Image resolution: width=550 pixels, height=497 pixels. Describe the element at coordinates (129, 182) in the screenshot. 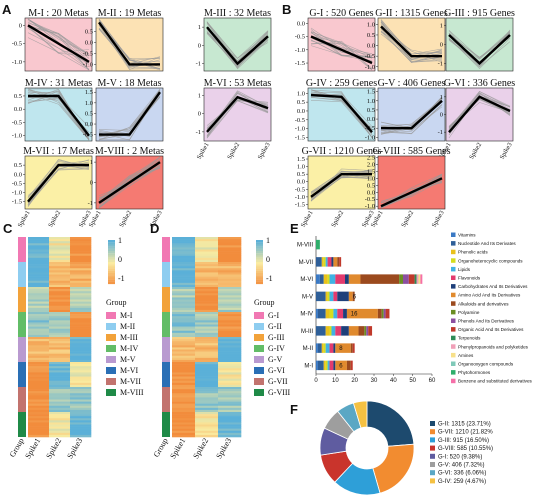

I see `mean-profile-line` at that location.